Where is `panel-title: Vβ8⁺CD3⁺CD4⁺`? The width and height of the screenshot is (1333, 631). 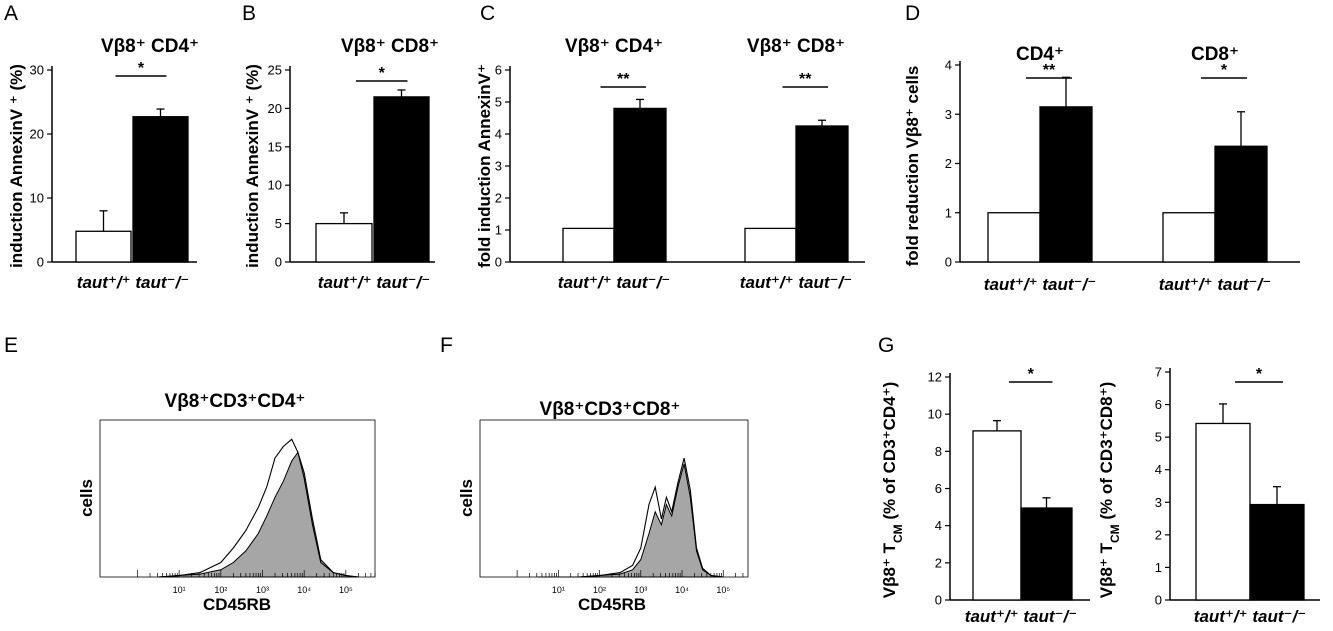 panel-title: Vβ8⁺CD3⁺CD4⁺ is located at coordinates (235, 401).